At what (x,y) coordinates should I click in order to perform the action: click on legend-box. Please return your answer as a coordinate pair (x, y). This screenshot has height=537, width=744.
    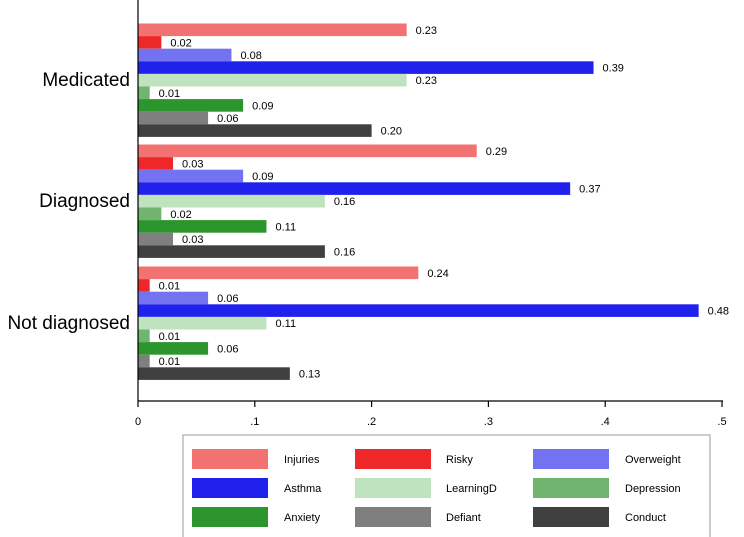
    Looking at the image, I should click on (446, 485).